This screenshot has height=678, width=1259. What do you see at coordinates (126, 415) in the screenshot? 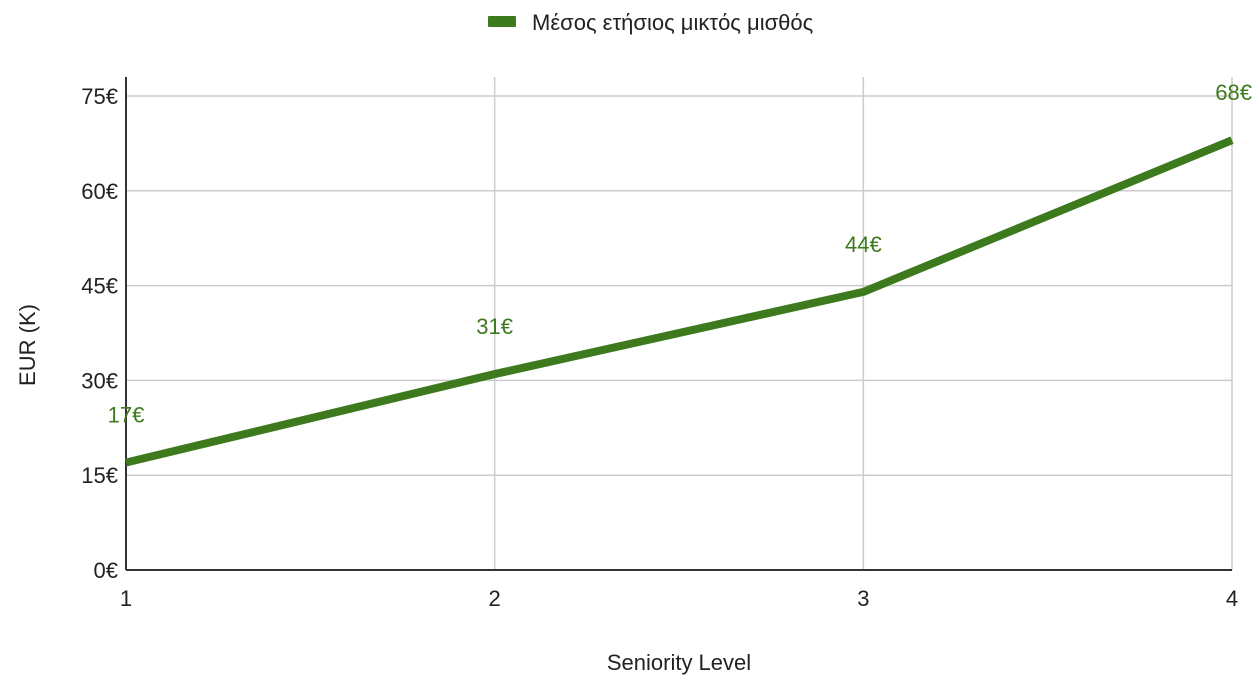
I see `data-label: 17€` at bounding box center [126, 415].